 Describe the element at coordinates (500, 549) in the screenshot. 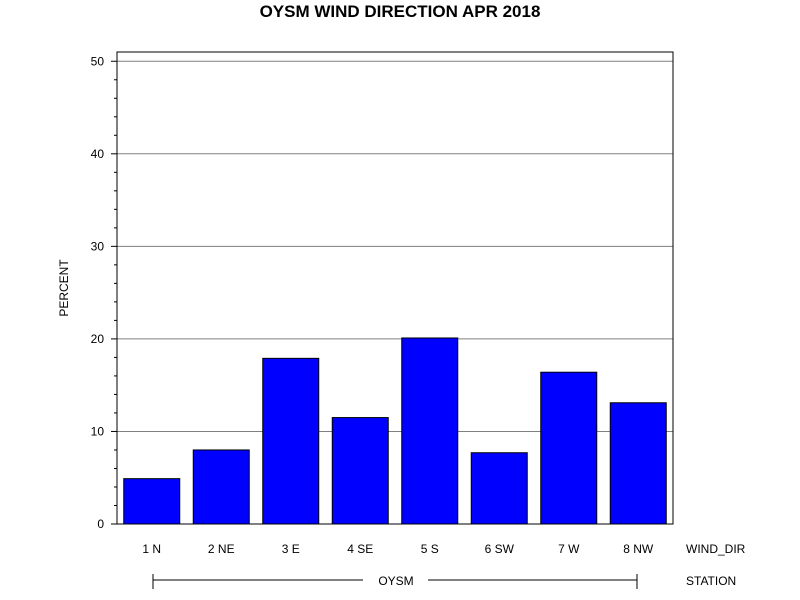

I see `x-tick-label: 6 SW` at that location.